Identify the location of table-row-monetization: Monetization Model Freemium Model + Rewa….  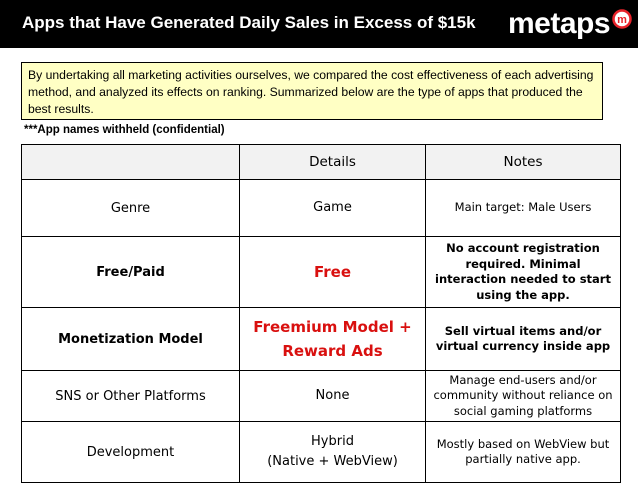
(321, 339).